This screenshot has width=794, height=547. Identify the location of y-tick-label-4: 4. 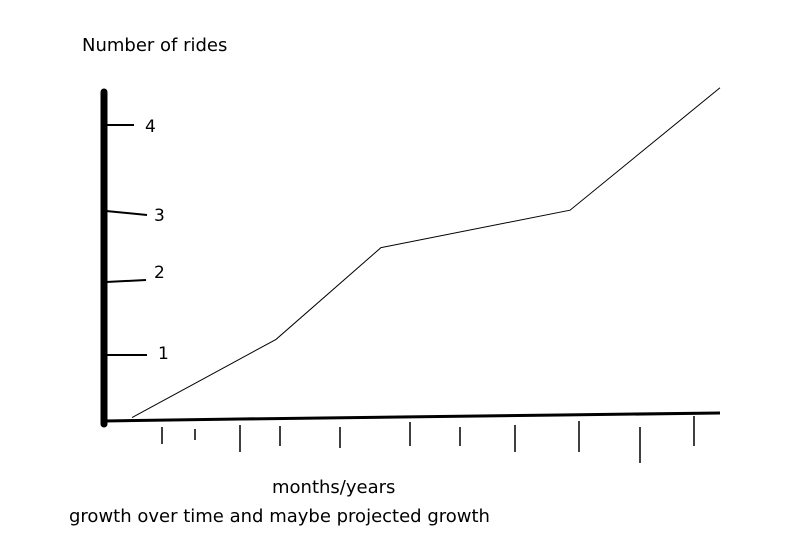
(150, 127).